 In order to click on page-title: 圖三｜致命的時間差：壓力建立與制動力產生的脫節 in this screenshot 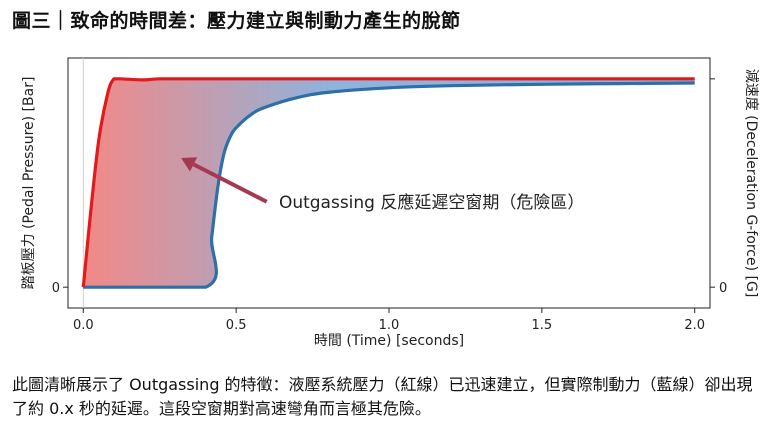, I will do `click(236, 21)`.